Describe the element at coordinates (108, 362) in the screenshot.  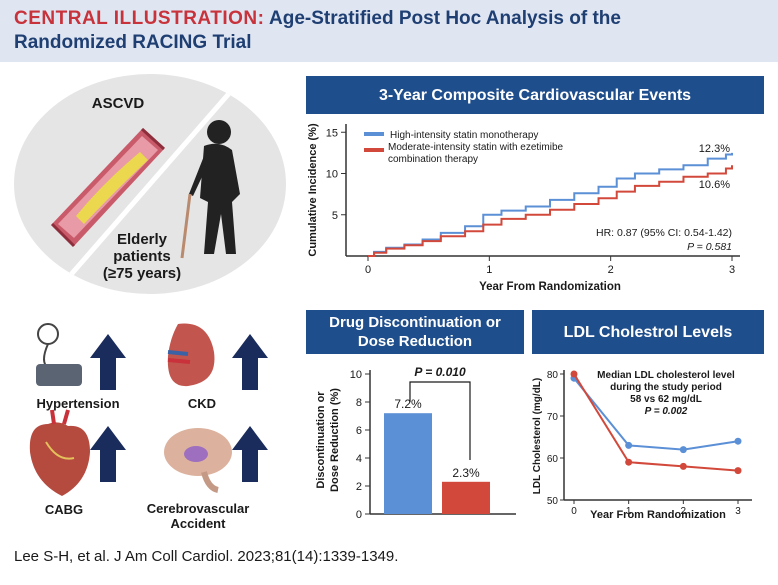
I see `hypertension-up-arrow-icon` at that location.